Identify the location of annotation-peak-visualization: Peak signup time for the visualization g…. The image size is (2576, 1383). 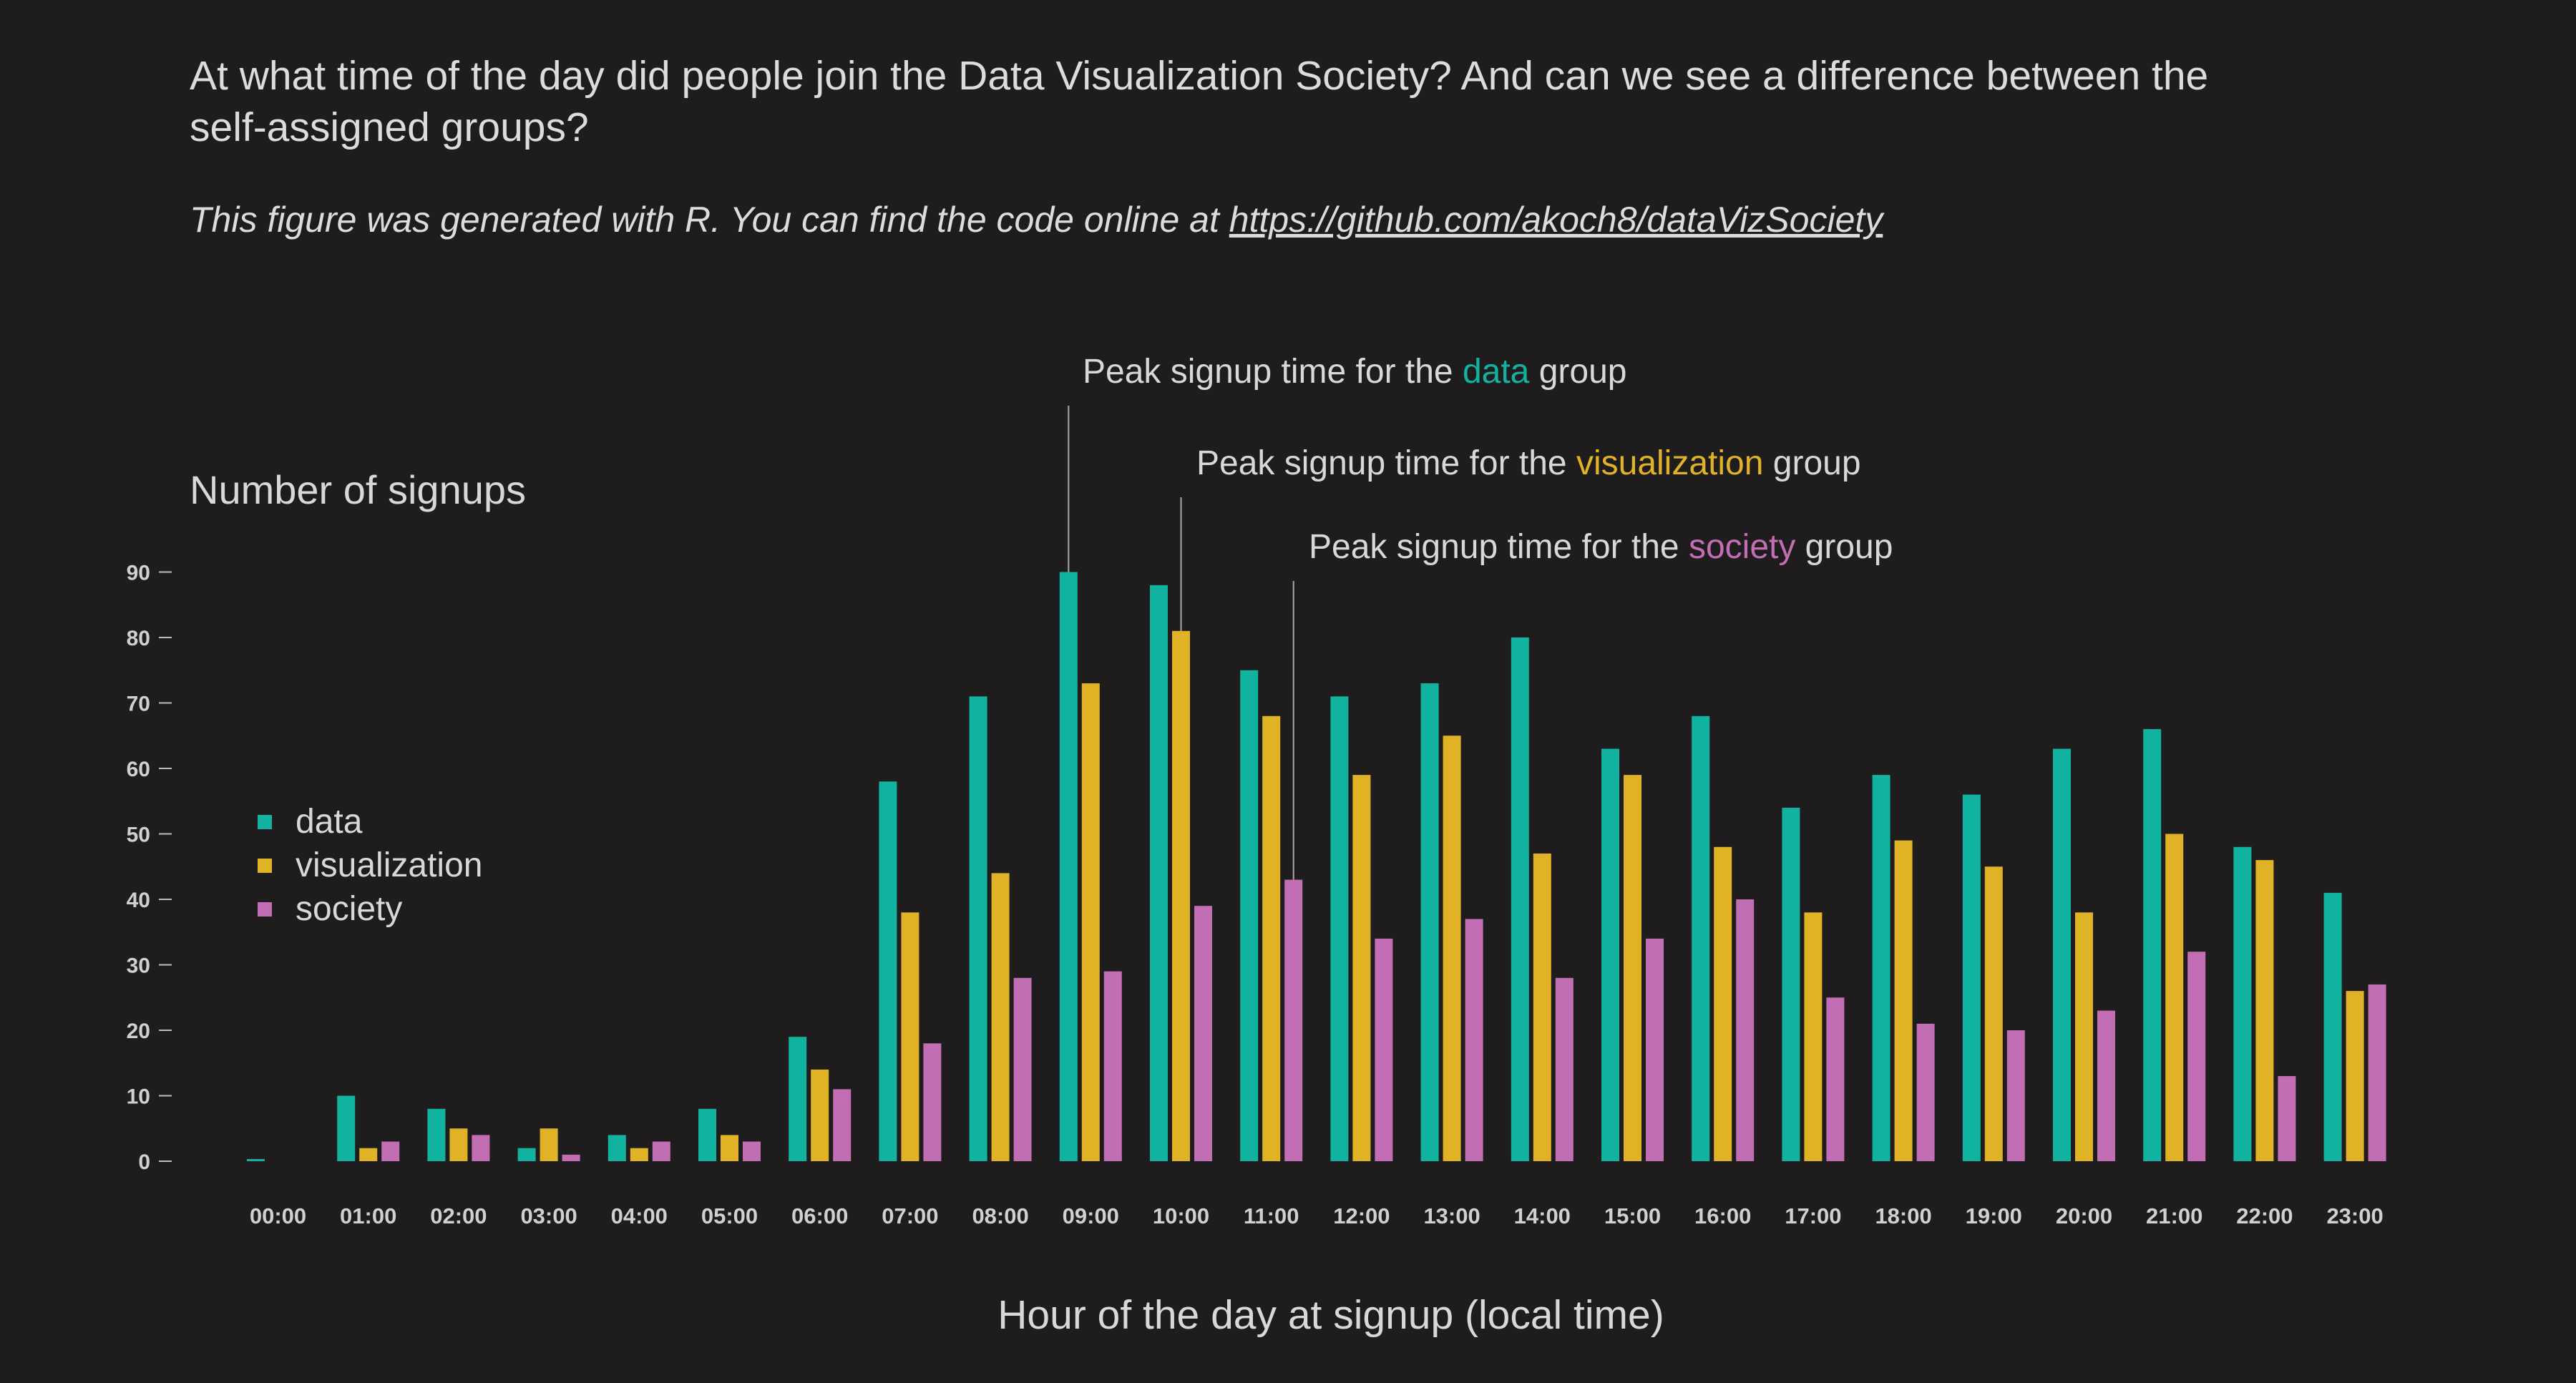
(1529, 463).